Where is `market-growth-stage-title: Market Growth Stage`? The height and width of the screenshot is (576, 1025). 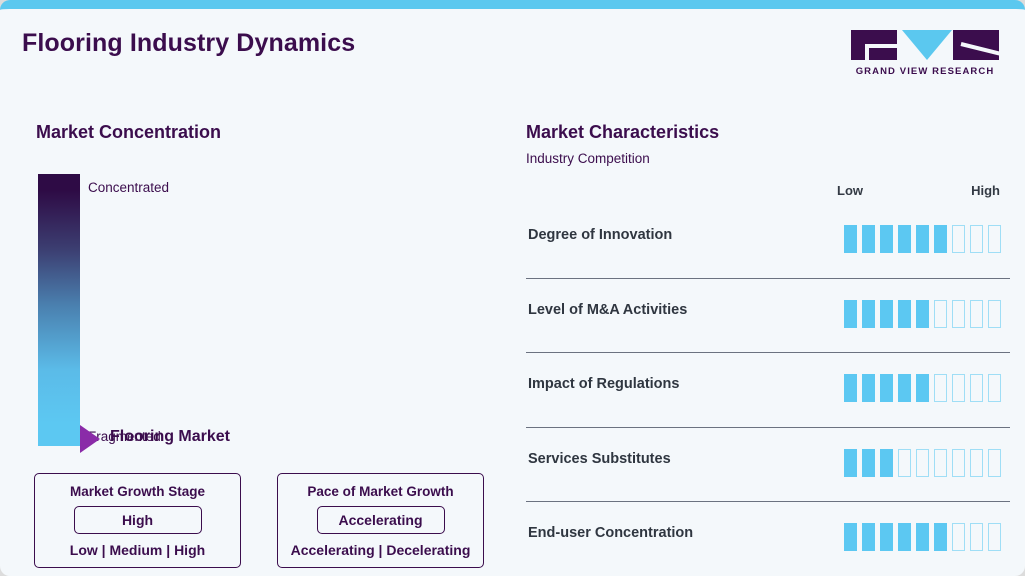 market-growth-stage-title: Market Growth Stage is located at coordinates (137, 491).